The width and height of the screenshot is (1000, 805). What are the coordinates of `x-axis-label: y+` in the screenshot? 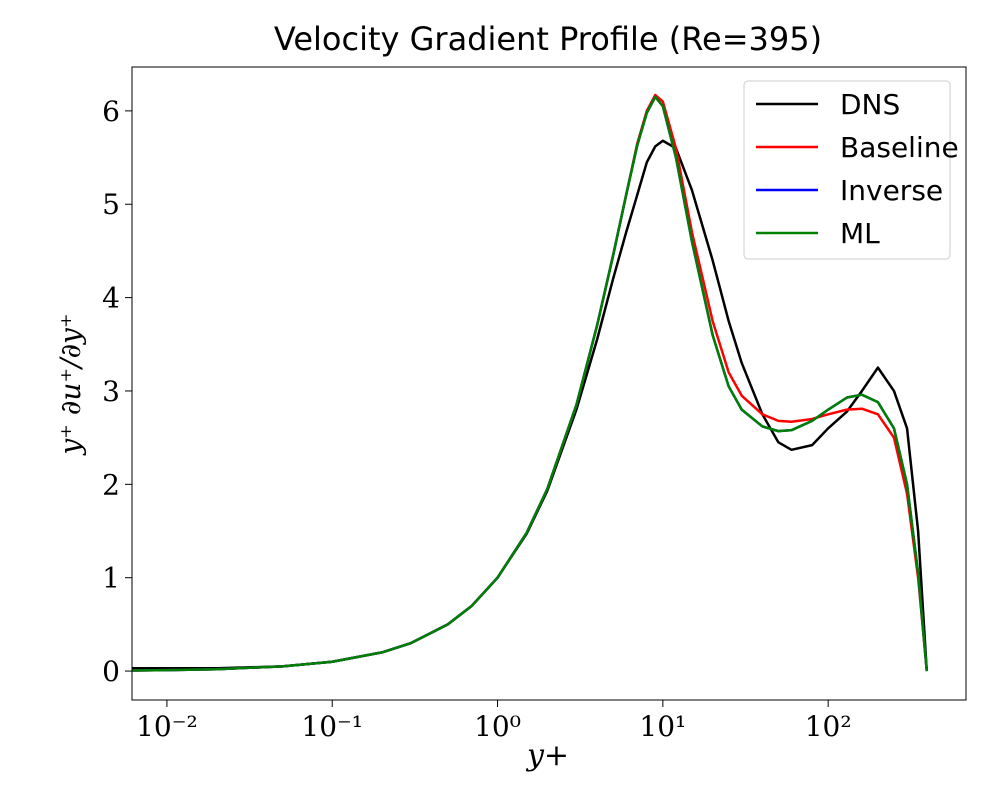 It's located at (547, 755).